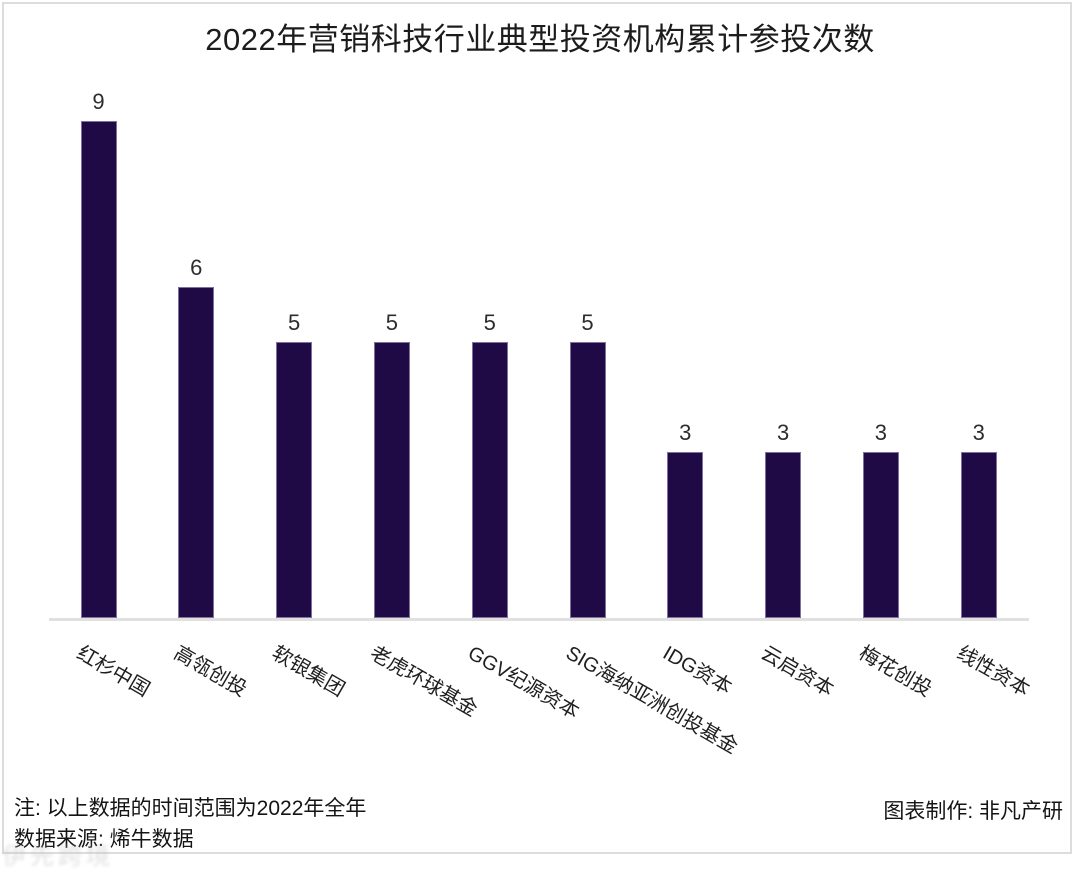 This screenshot has width=1080, height=871. I want to click on x-axis-line, so click(539, 619).